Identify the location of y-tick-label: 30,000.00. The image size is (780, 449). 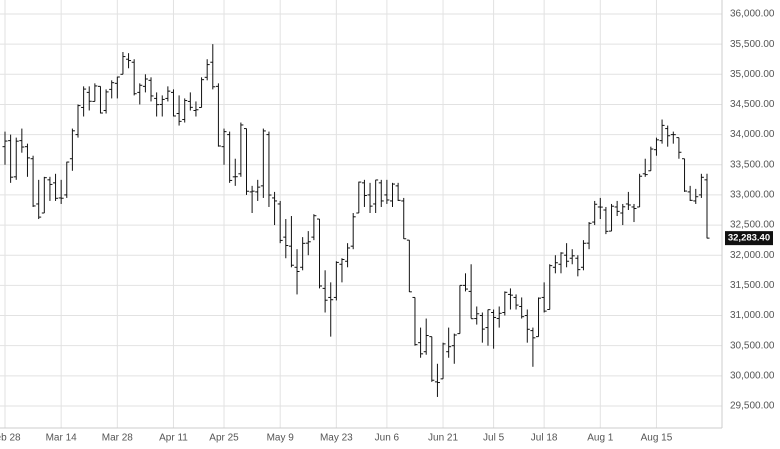
(752, 375).